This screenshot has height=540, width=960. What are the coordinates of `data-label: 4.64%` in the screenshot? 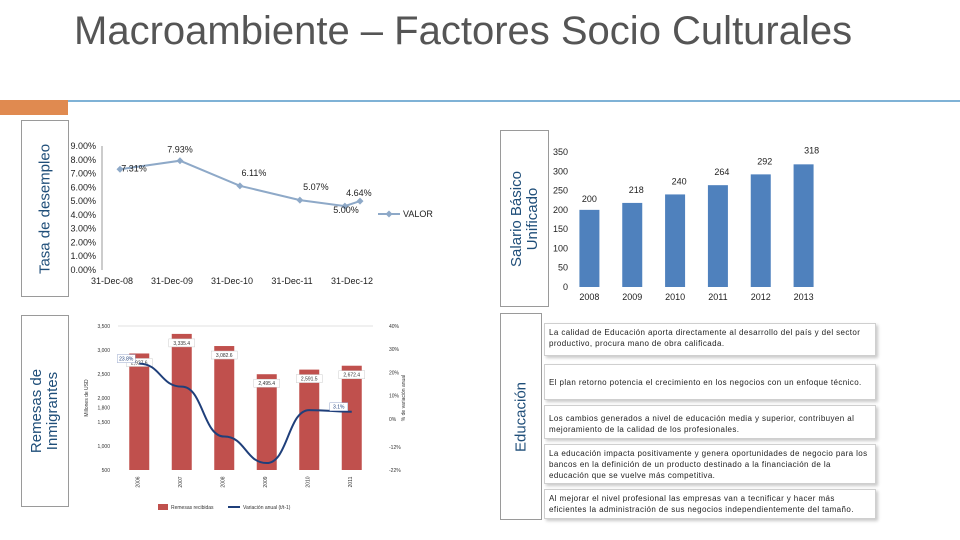 It's located at (359, 193).